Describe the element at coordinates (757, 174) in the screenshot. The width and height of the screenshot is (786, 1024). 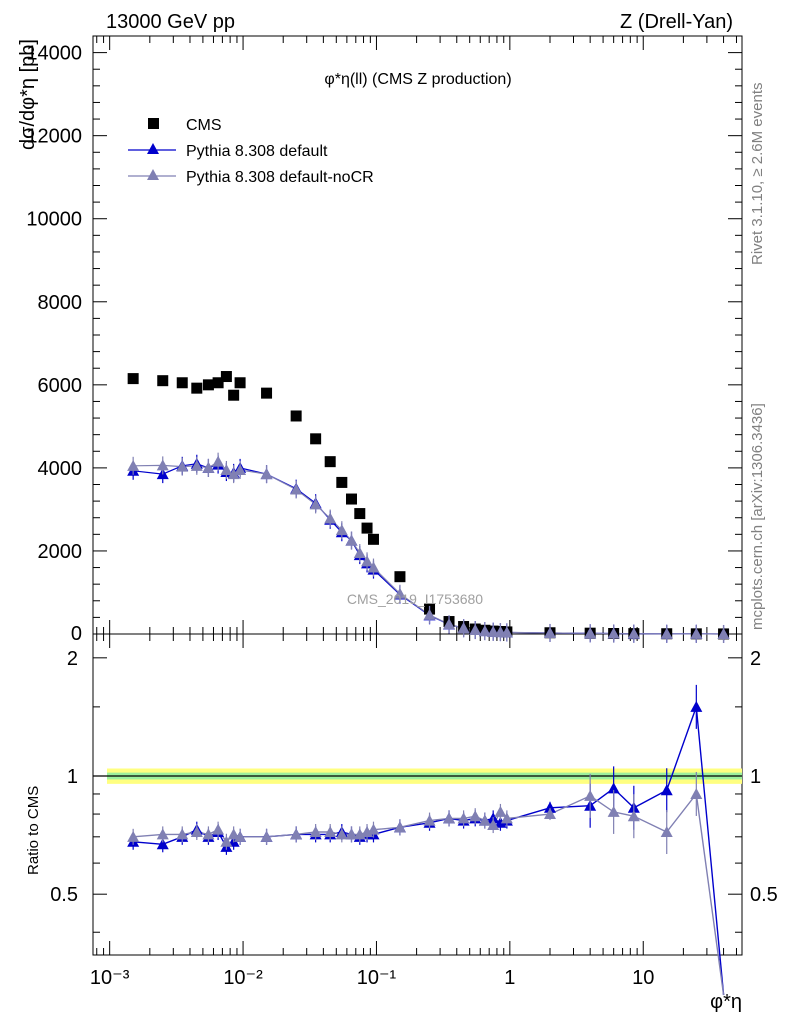
I see `rivet-version-label: Rivet 3.1.10, ≥ 2.6M events` at that location.